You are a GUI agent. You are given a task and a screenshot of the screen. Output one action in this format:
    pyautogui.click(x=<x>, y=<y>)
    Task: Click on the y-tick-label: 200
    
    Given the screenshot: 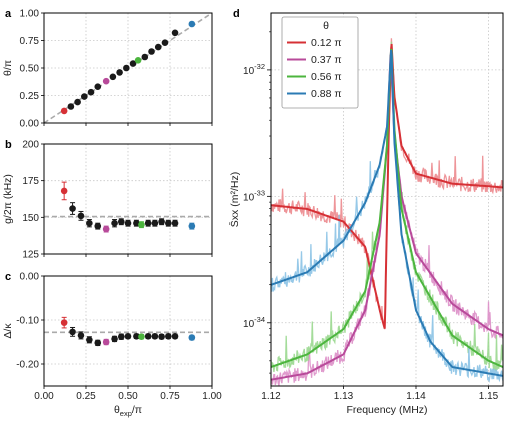 What is the action you would take?
    pyautogui.click(x=30, y=145)
    